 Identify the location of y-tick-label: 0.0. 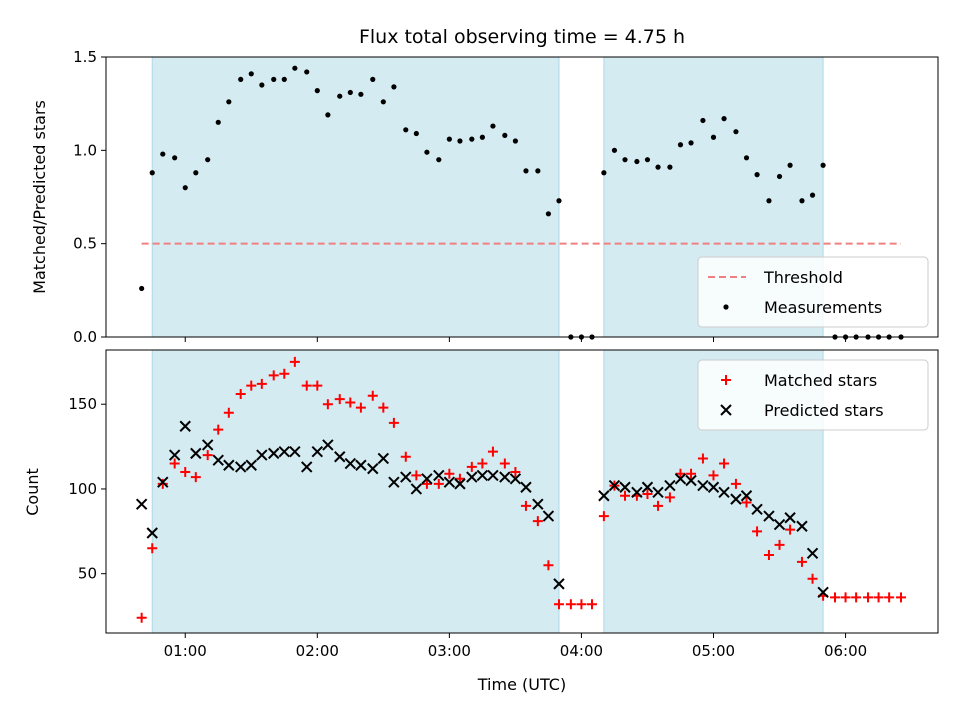
(85, 337).